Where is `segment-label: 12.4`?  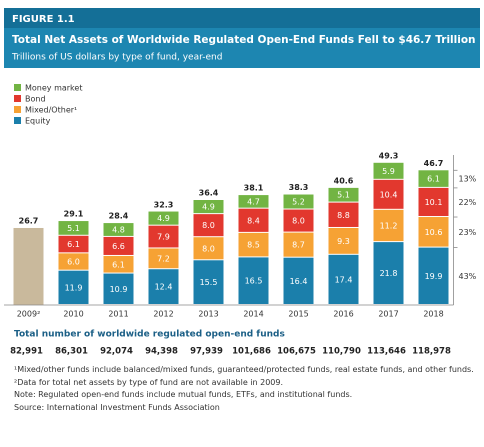 segment-label: 12.4 is located at coordinates (164, 287).